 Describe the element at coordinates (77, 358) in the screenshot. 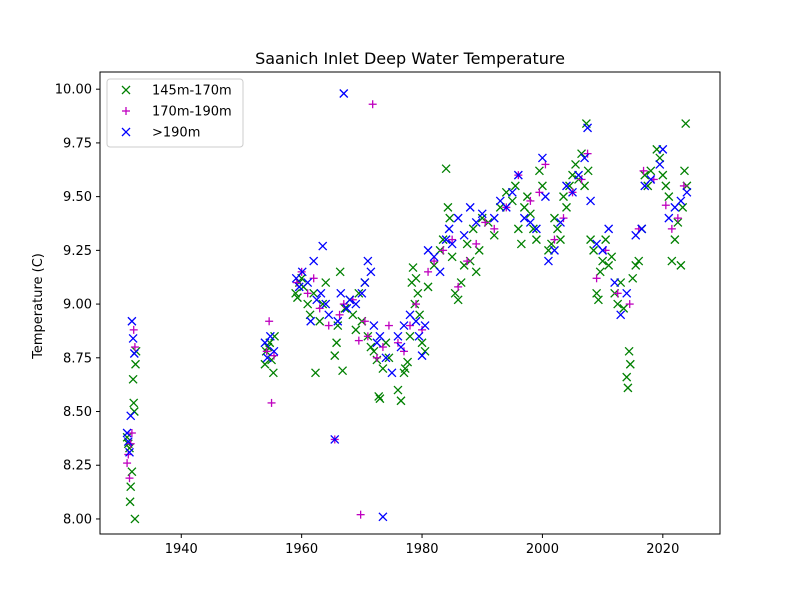

I see `y-tick-label: 8.75` at that location.